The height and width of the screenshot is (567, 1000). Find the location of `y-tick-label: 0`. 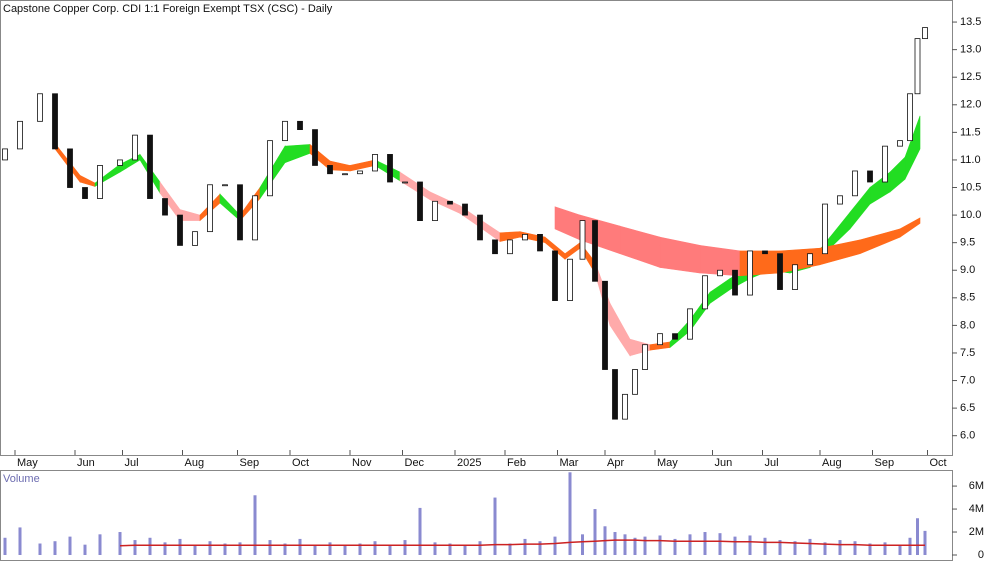

y-tick-label: 0 is located at coordinates (981, 555).